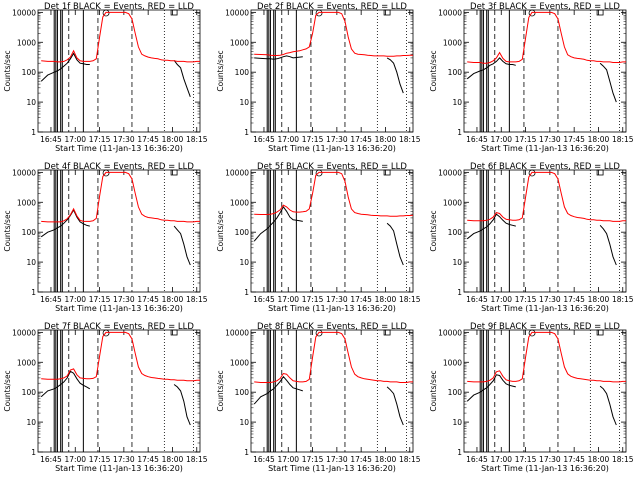 The height and width of the screenshot is (480, 640). What do you see at coordinates (545, 327) in the screenshot?
I see `plot-title: Det 9f BLACK = Events, RED = LLD` at bounding box center [545, 327].